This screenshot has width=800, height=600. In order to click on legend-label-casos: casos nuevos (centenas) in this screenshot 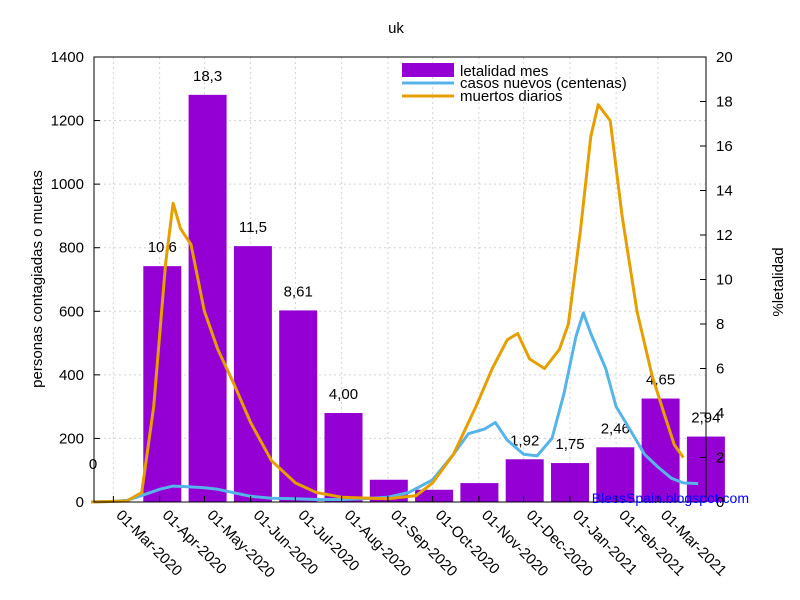, I will do `click(543, 83)`.